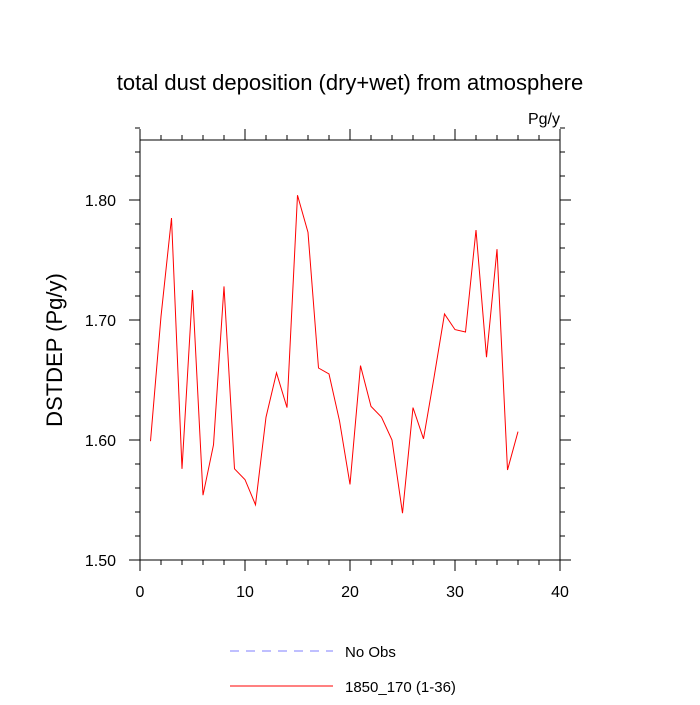  I want to click on y-tick-label: 1.70, so click(100, 321).